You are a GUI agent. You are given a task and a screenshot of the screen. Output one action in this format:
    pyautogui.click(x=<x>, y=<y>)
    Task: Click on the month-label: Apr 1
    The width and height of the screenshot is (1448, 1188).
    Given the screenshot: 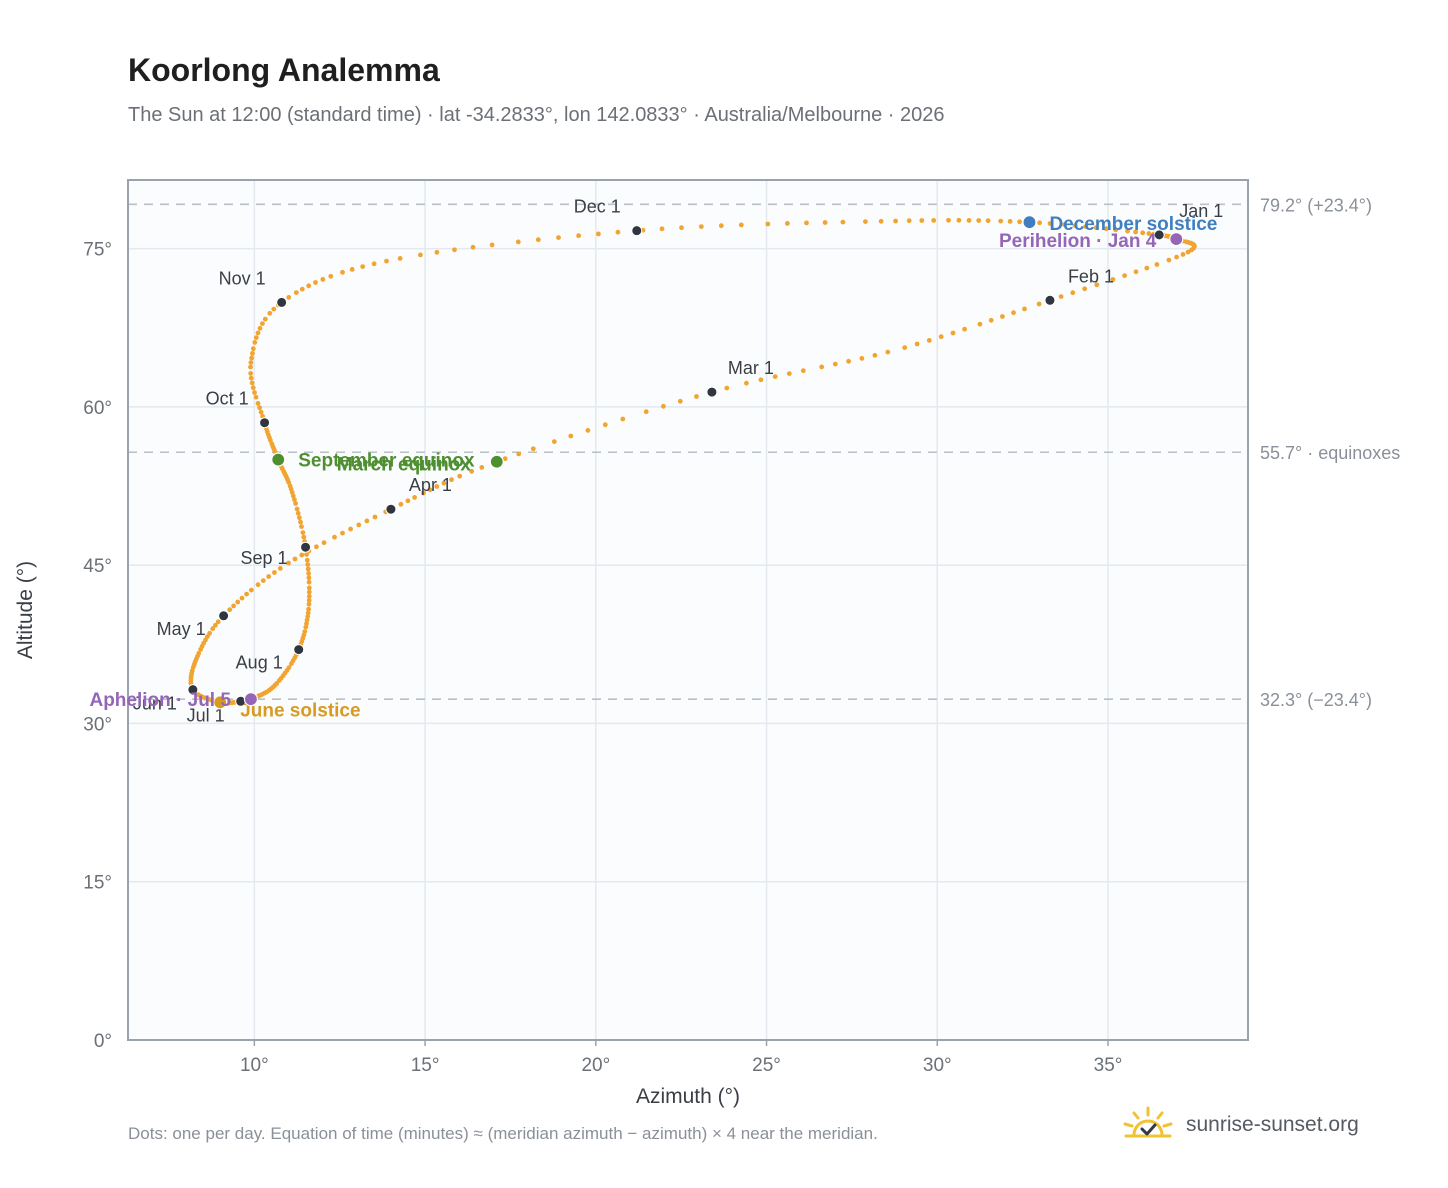 What is the action you would take?
    pyautogui.click(x=430, y=485)
    